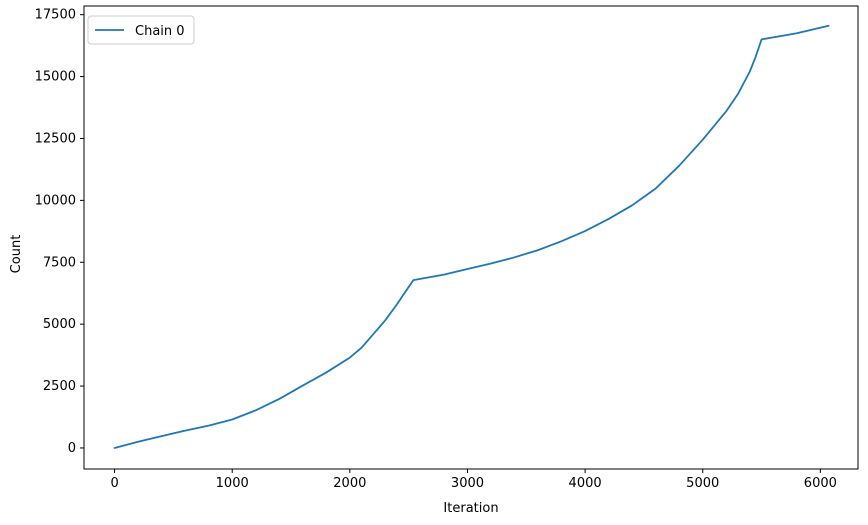 Image resolution: width=868 pixels, height=525 pixels. What do you see at coordinates (160, 31) in the screenshot?
I see `legend-entry-chain-0: Chain 0` at bounding box center [160, 31].